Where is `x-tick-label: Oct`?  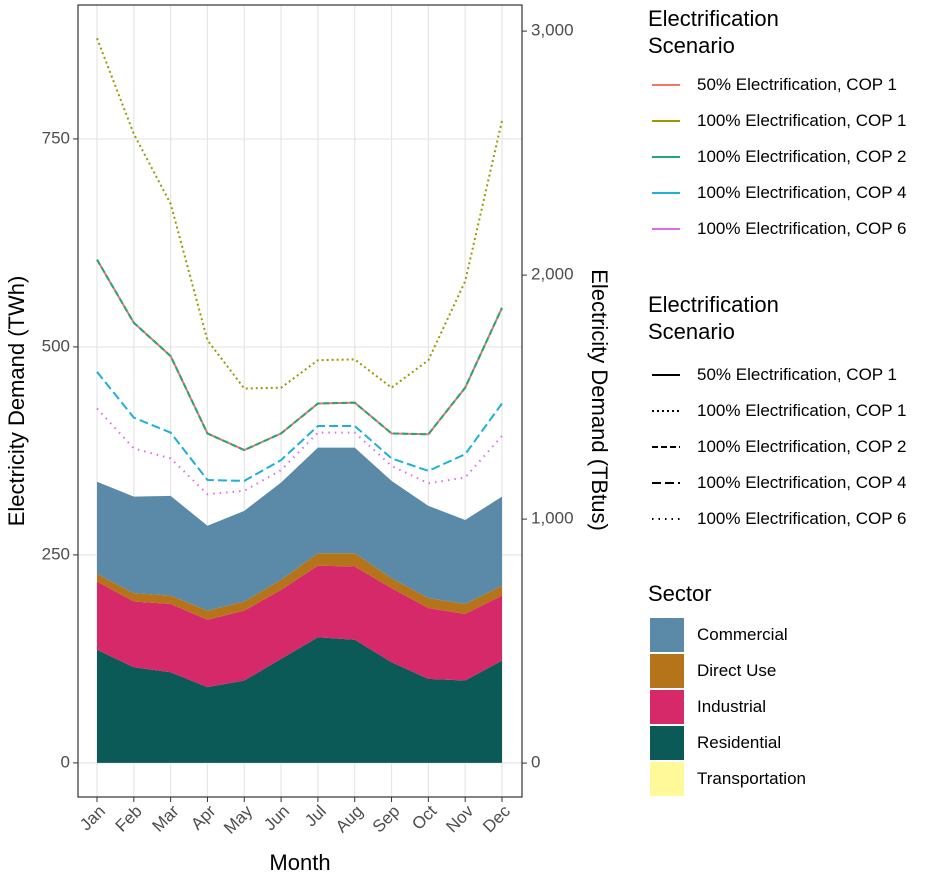
x-tick-label: Oct is located at coordinates (424, 817).